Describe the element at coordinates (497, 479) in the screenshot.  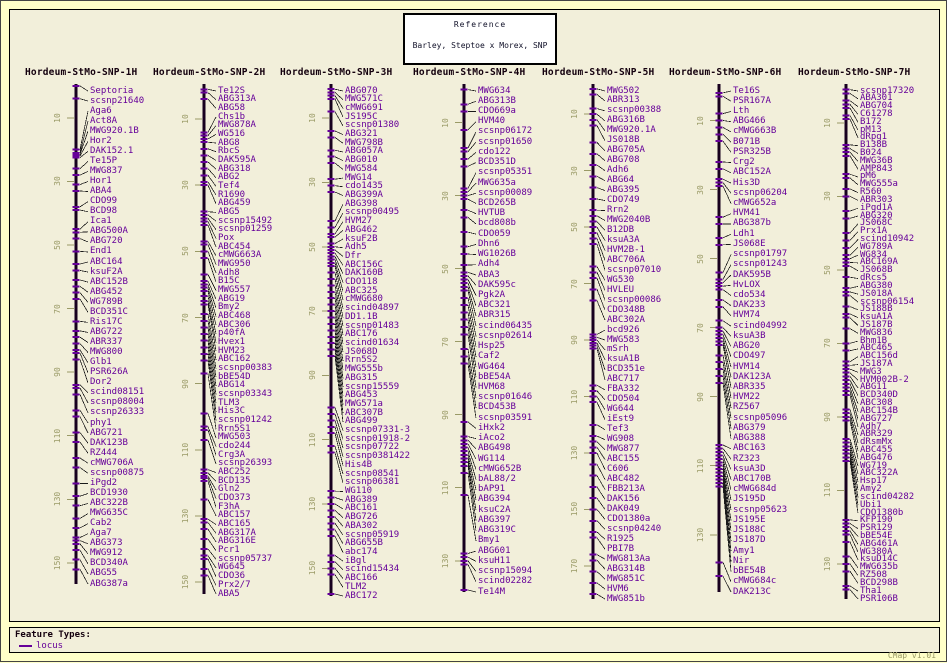
I see `locus-label: bAL88/2` at that location.